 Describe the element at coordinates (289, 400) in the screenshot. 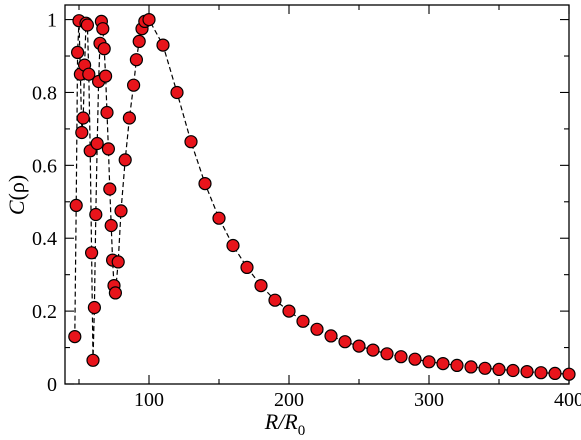

I see `x-tick-label: 200` at that location.